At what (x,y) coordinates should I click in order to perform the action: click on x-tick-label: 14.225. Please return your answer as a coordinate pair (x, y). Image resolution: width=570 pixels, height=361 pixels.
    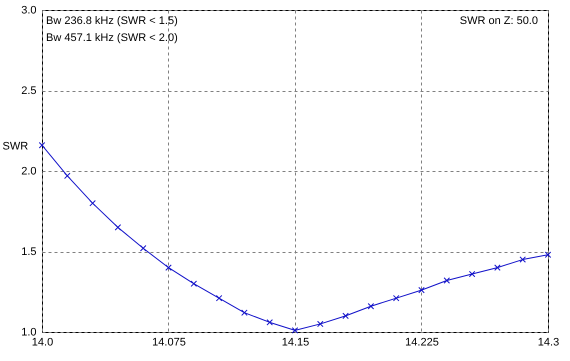
    Looking at the image, I should click on (422, 342).